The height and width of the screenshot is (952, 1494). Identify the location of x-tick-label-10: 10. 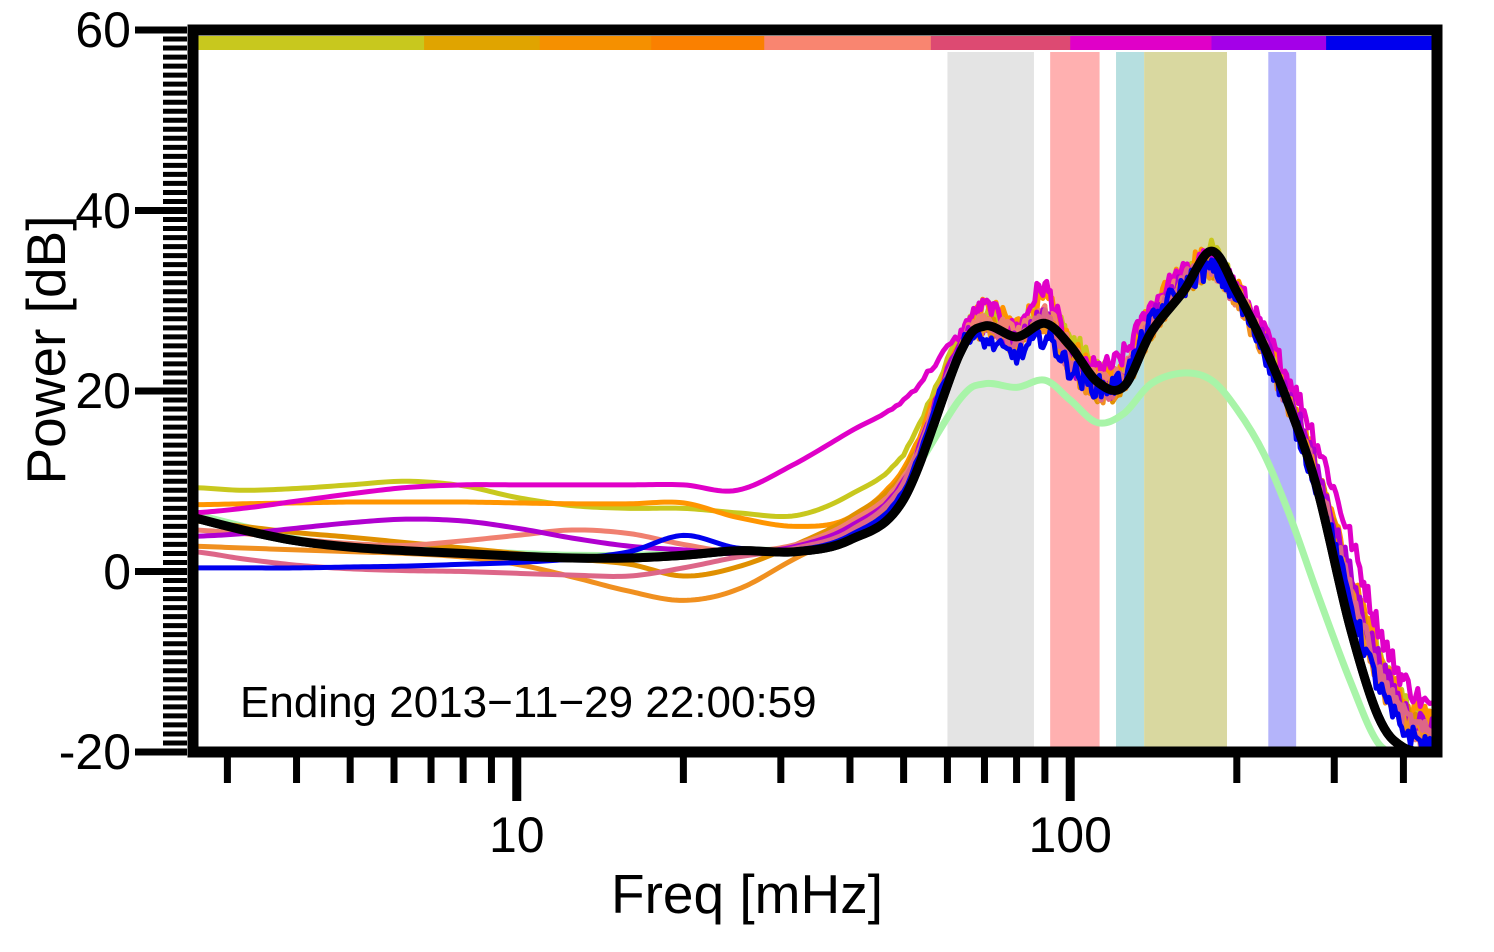
(516, 835).